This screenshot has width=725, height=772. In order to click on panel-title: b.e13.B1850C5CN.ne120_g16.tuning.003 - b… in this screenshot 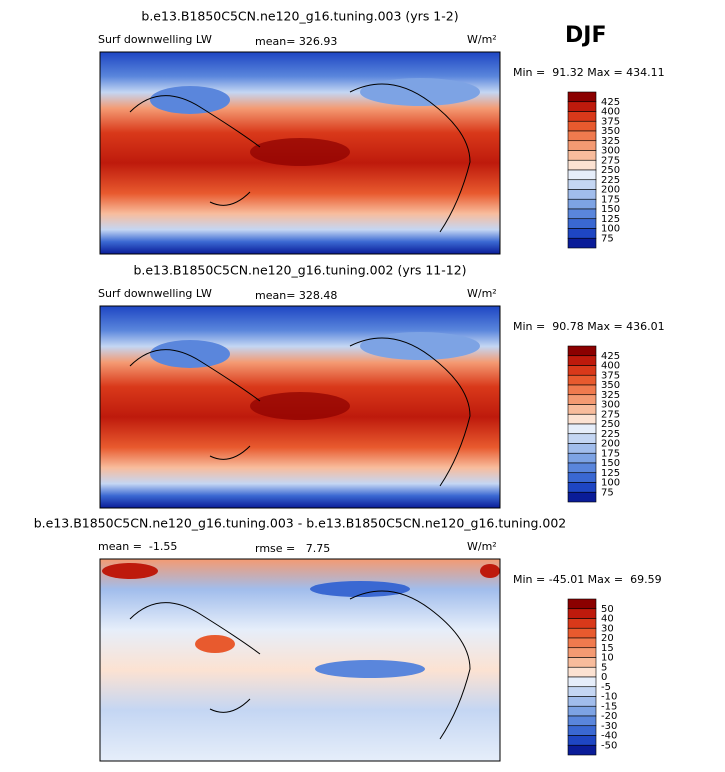, I will do `click(300, 523)`.